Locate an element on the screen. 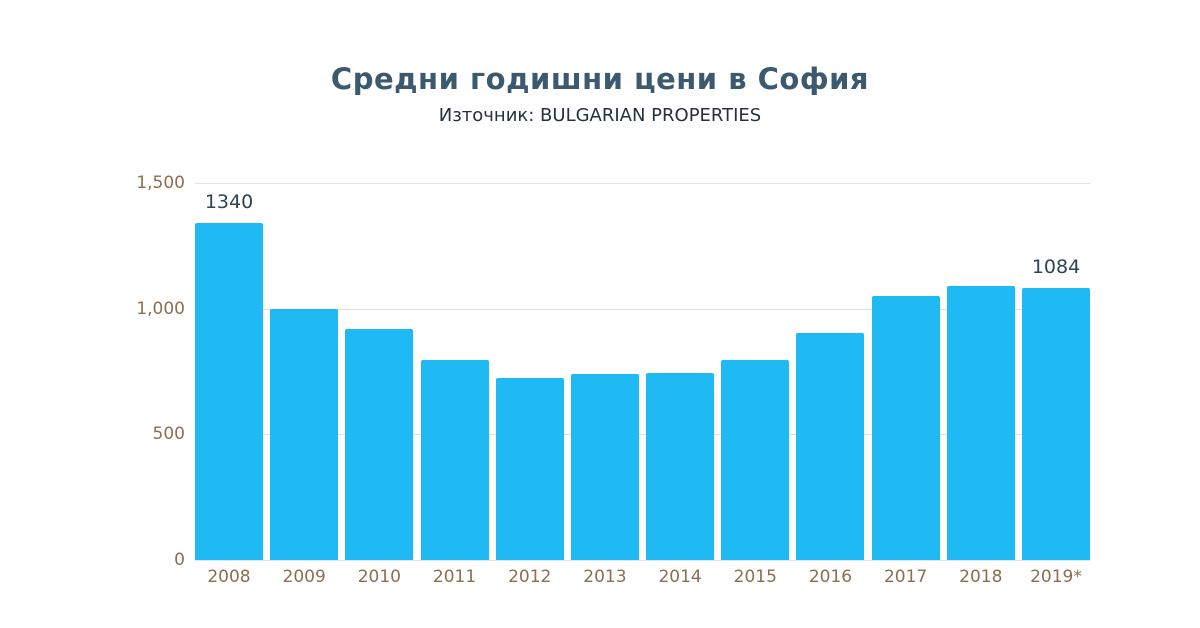 This screenshot has height=628, width=1200. x-tick-label-2012: 2012 is located at coordinates (530, 577).